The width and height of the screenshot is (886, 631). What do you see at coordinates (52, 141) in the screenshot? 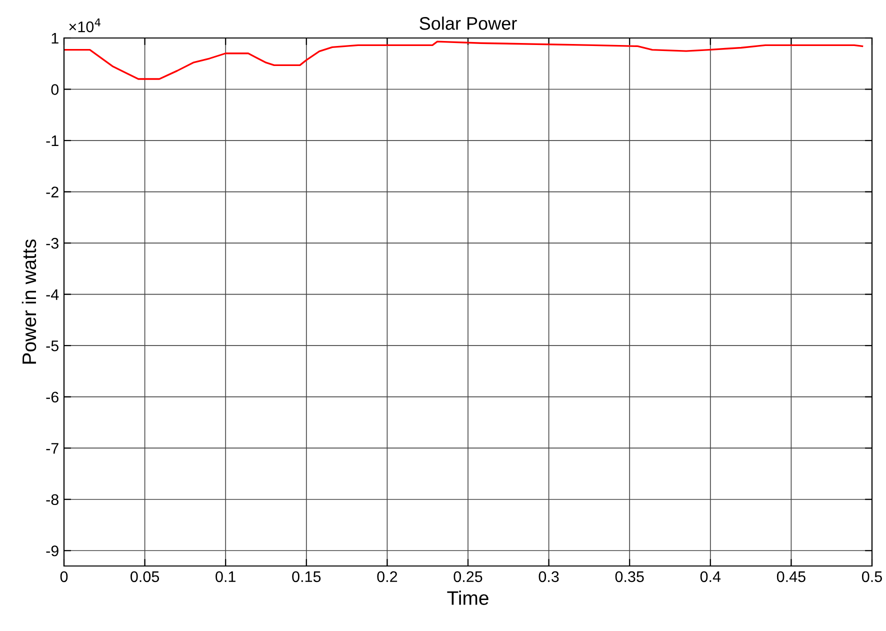
I see `y-tick-label: -1` at bounding box center [52, 141].